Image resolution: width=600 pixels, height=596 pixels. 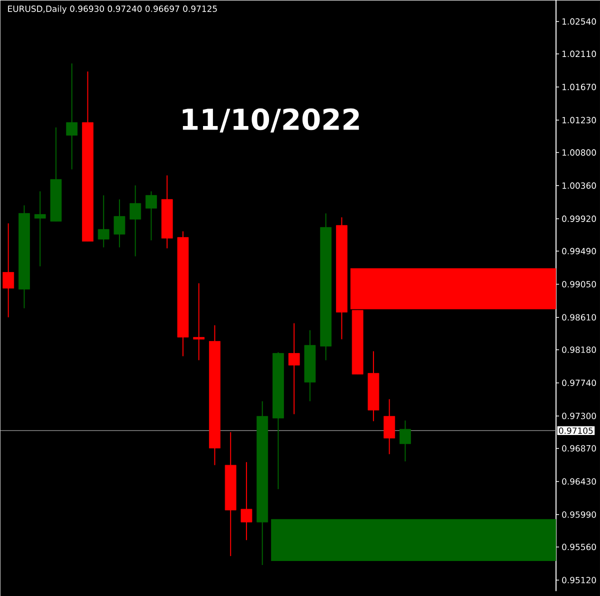 I want to click on y-tick-label: 0.96870, so click(x=579, y=448).